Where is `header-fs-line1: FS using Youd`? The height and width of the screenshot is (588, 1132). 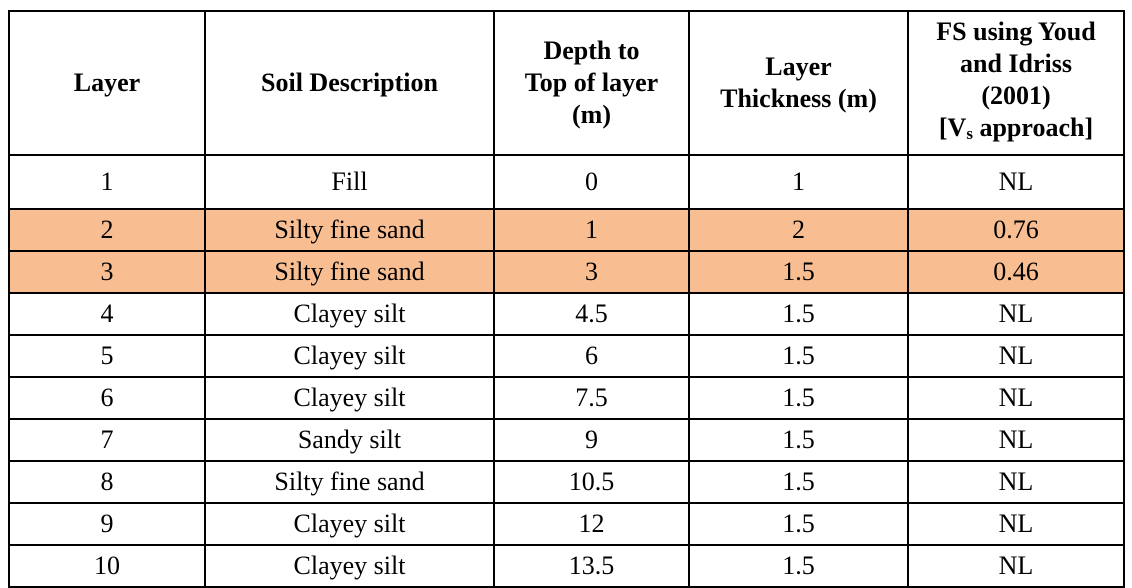 header-fs-line1: FS using Youd is located at coordinates (1016, 31).